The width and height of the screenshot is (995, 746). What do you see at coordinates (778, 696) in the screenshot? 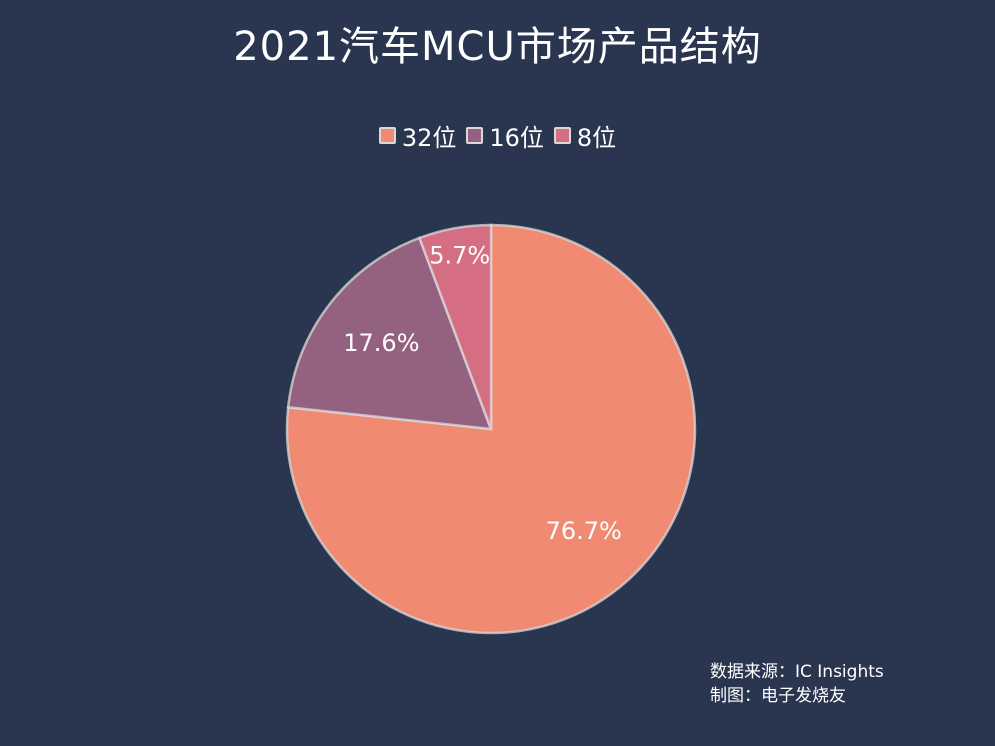
I see `source-line-credit: 制图：电子发烧友` at bounding box center [778, 696].